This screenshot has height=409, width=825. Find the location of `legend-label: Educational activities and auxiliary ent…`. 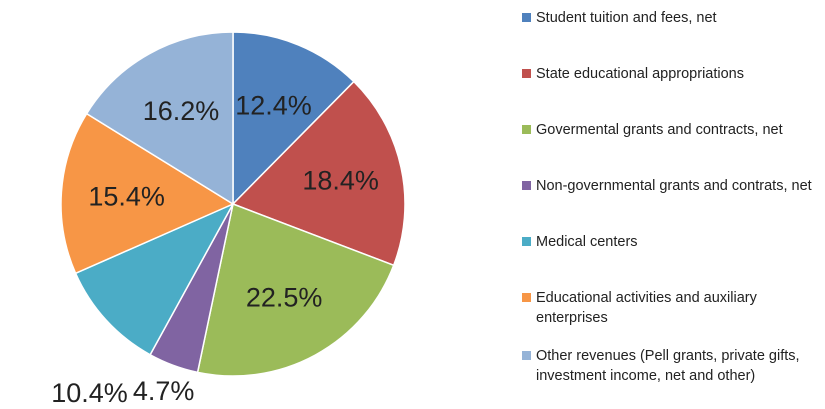

legend-label: Educational activities and auxiliary ent… is located at coordinates (646, 308).